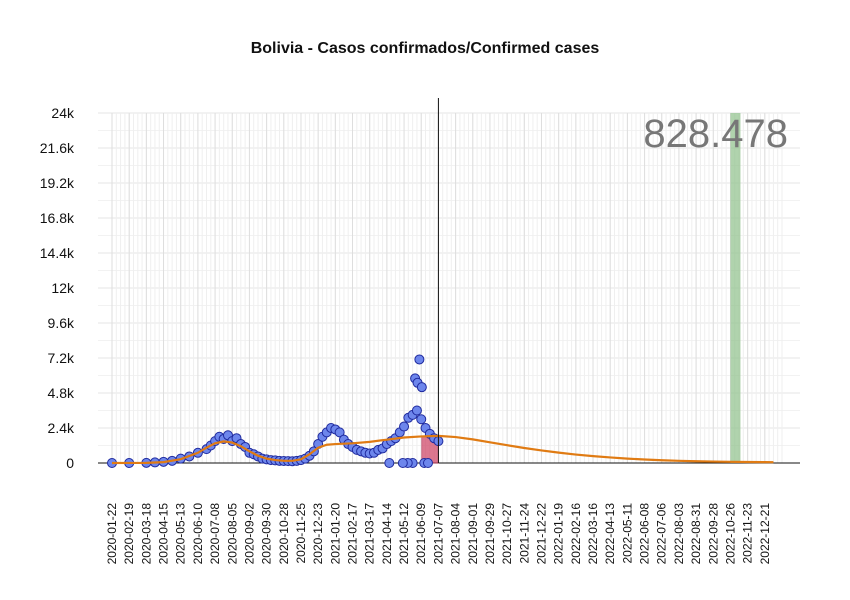  I want to click on x-tick-label: 2021-02-17, so click(353, 534).